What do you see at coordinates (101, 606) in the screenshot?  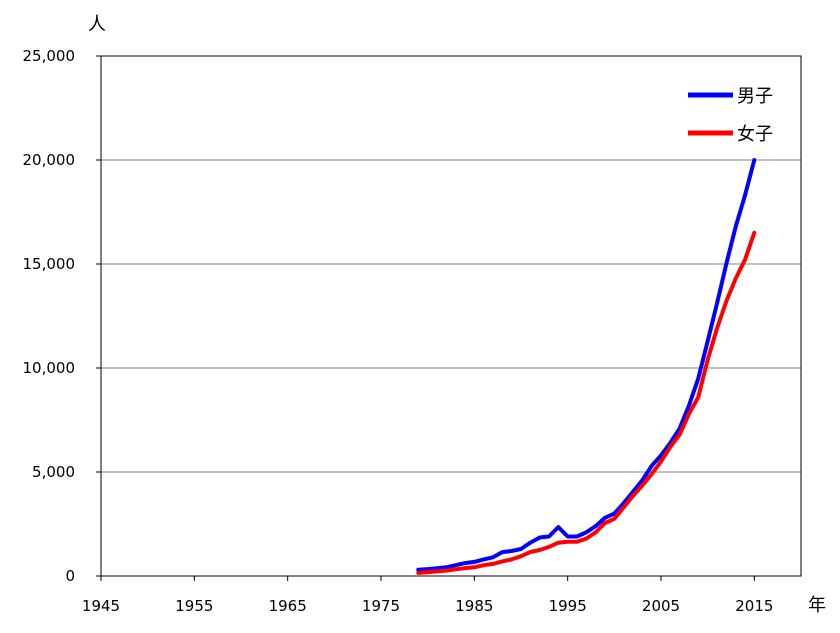 I see `x-tick-label: 1945` at bounding box center [101, 606].